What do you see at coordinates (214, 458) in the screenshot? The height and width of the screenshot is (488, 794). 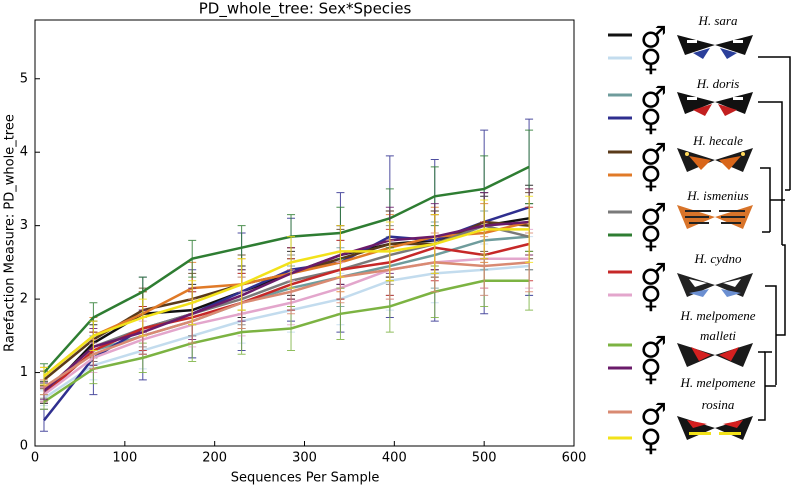 I see `x-tick-label: 200` at bounding box center [214, 458].